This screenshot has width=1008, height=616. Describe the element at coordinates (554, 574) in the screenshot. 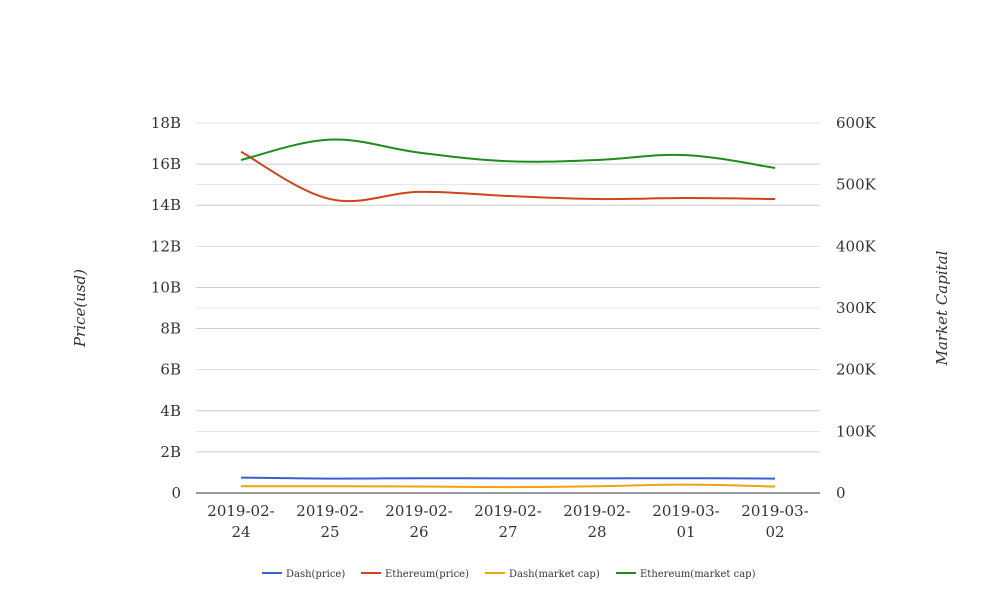

I see `legend-label: Dash(market cap)` at that location.